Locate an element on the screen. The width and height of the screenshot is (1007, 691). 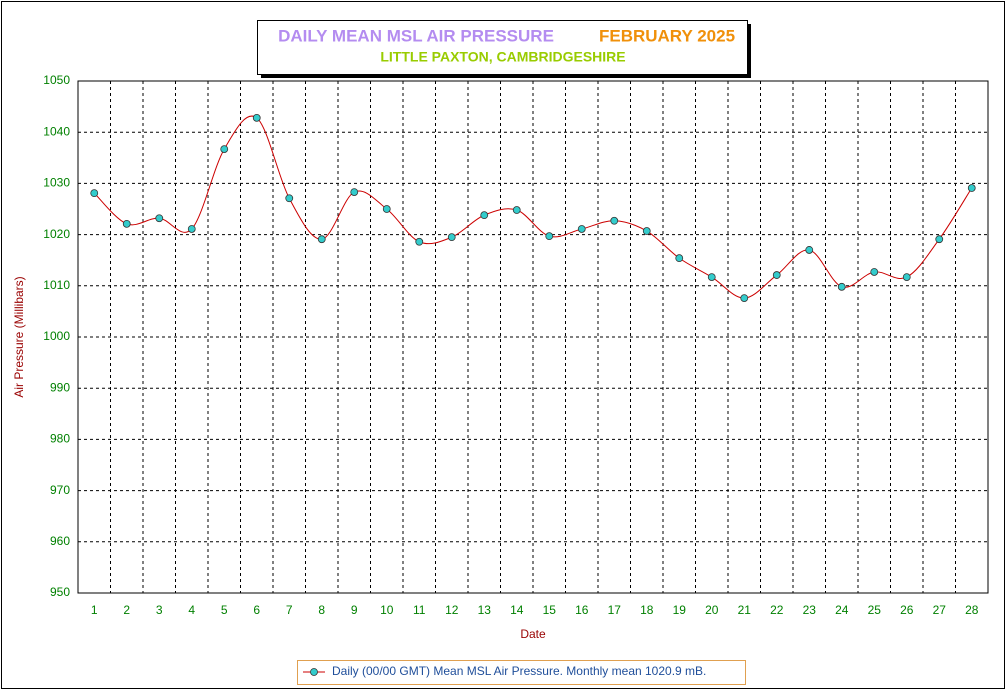
x-tick-label: 24 is located at coordinates (842, 610).